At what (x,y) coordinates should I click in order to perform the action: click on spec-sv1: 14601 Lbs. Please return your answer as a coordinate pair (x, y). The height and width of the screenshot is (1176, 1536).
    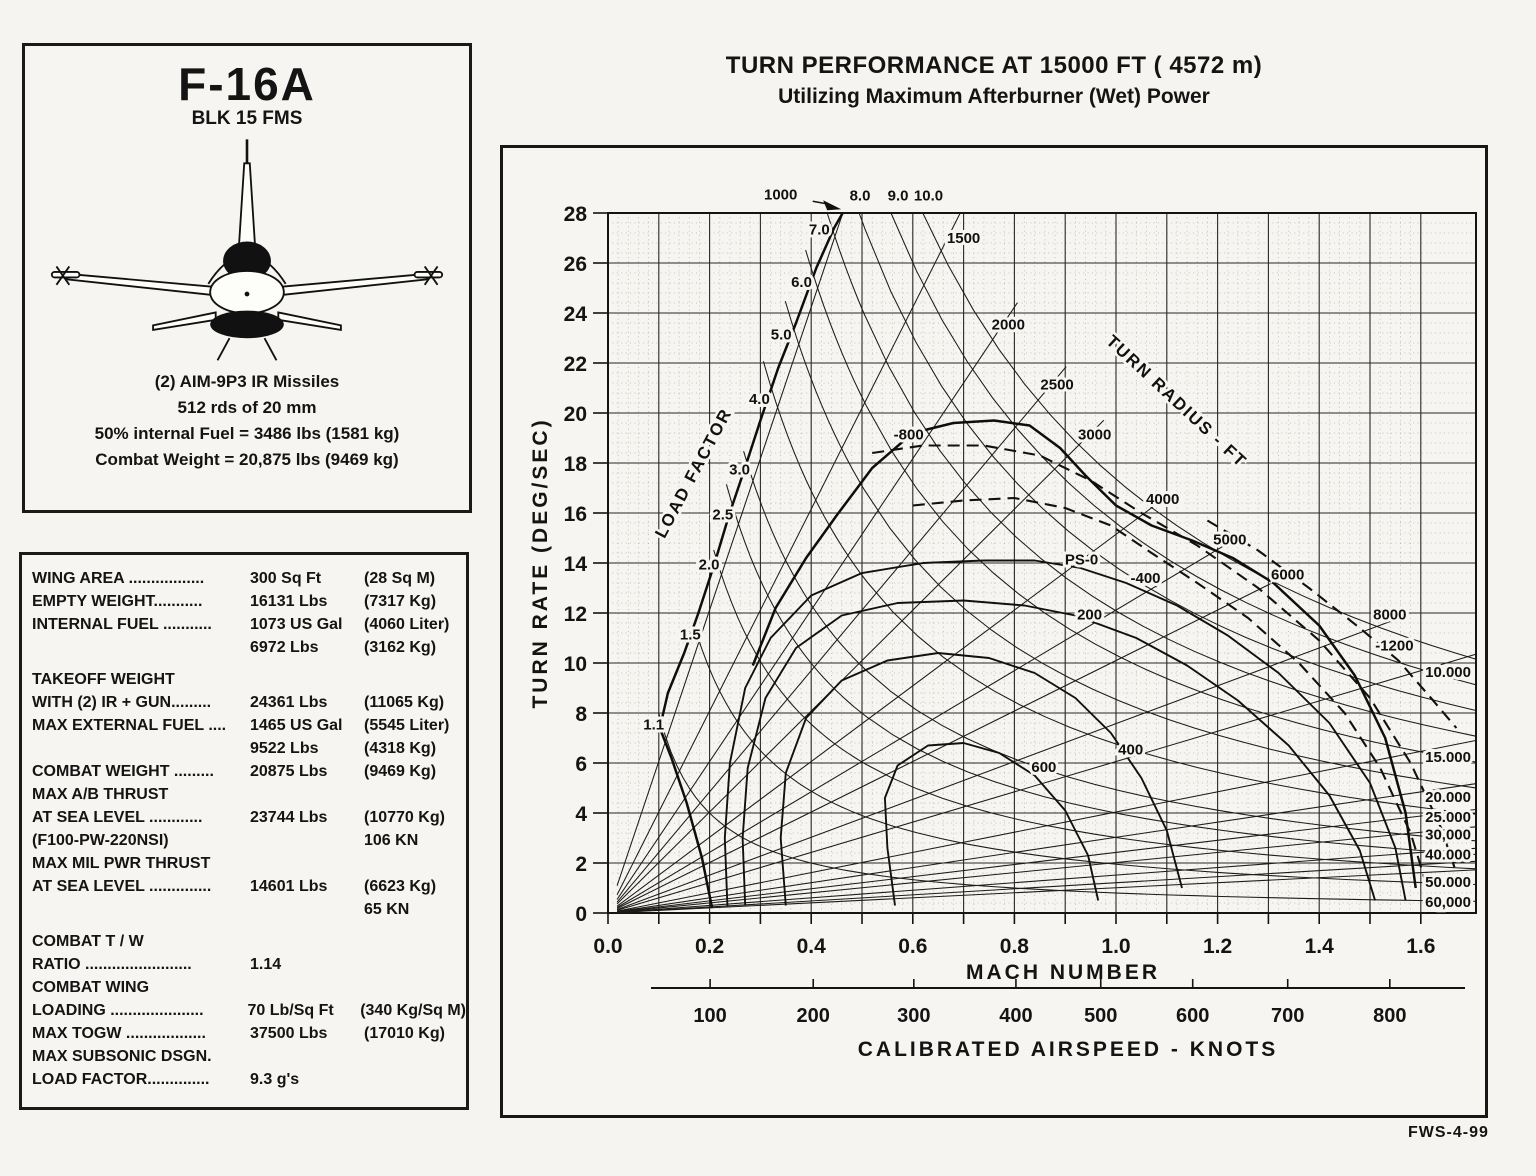
    Looking at the image, I should click on (289, 886).